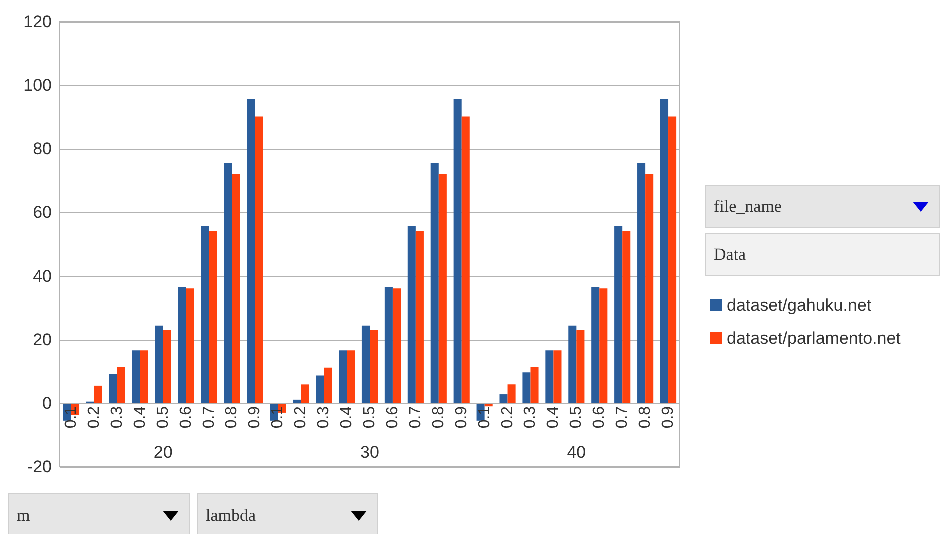 The image size is (942, 534). I want to click on field-dropdown: file_name, so click(822, 206).